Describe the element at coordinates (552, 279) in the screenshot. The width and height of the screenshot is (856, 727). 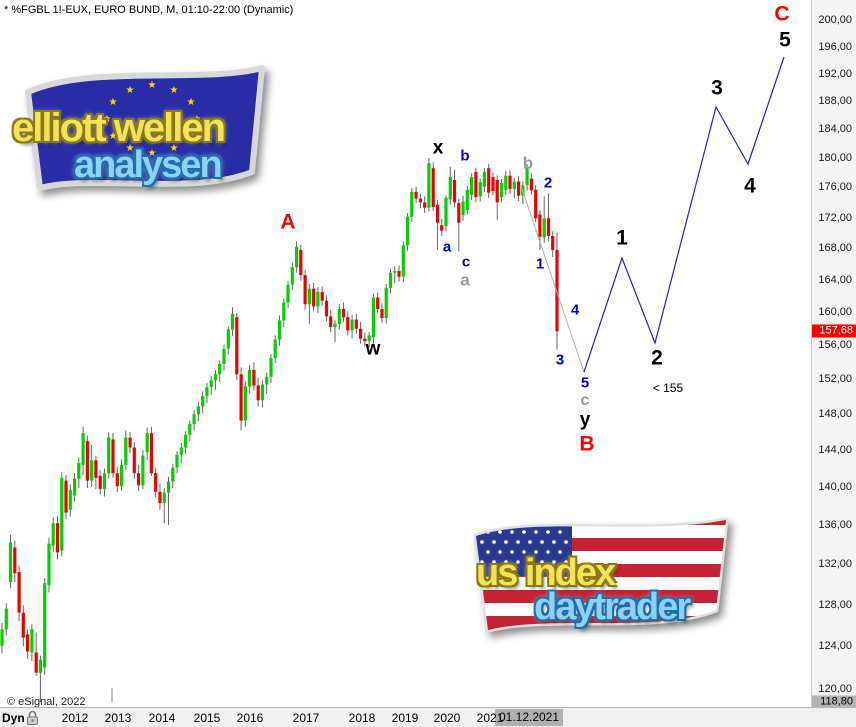
I see `gray-trendline` at that location.